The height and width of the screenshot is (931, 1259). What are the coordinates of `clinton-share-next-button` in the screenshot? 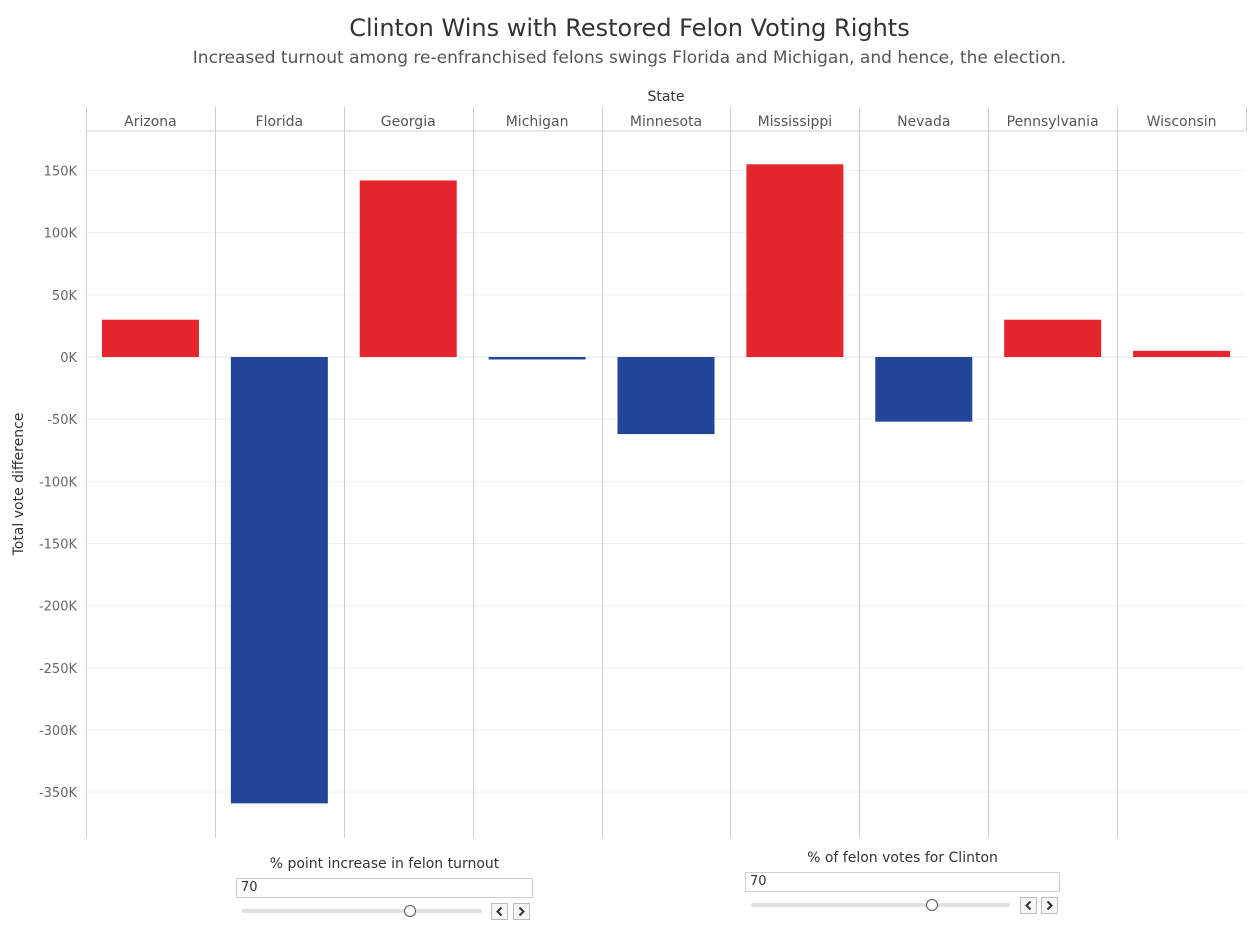 It's located at (1049, 905).